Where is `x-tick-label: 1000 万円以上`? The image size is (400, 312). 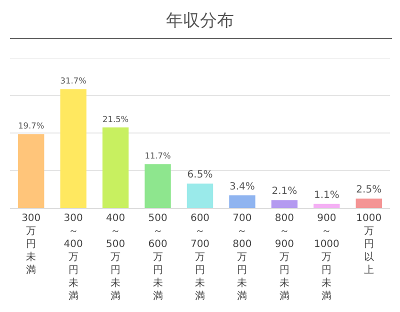
x-tick-label: 1000 万円以上 is located at coordinates (369, 244).